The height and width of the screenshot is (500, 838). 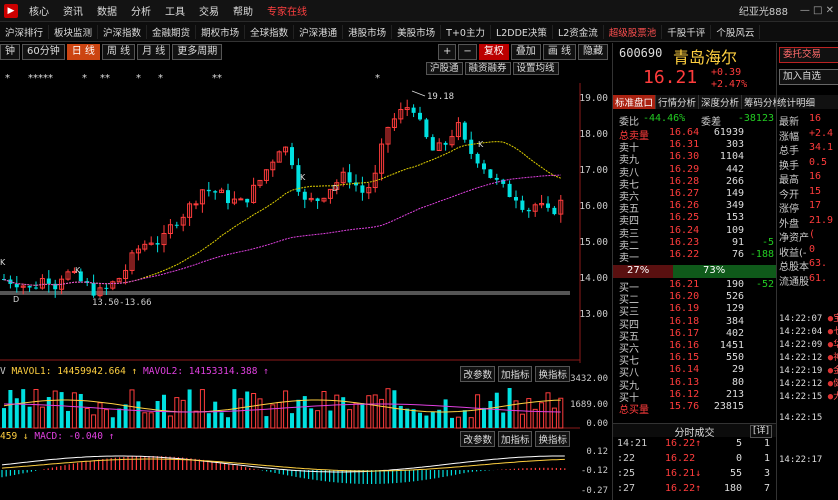 What do you see at coordinates (808, 77) in the screenshot?
I see `add-watchlist-button: 加入自选` at bounding box center [808, 77].